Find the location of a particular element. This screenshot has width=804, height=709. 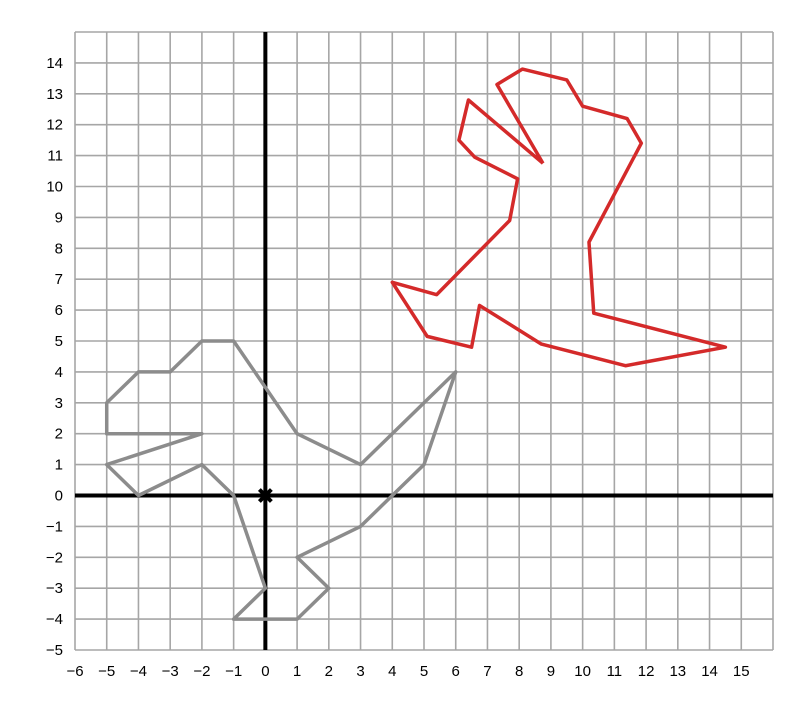

x-tick-label: 3 is located at coordinates (360, 671).